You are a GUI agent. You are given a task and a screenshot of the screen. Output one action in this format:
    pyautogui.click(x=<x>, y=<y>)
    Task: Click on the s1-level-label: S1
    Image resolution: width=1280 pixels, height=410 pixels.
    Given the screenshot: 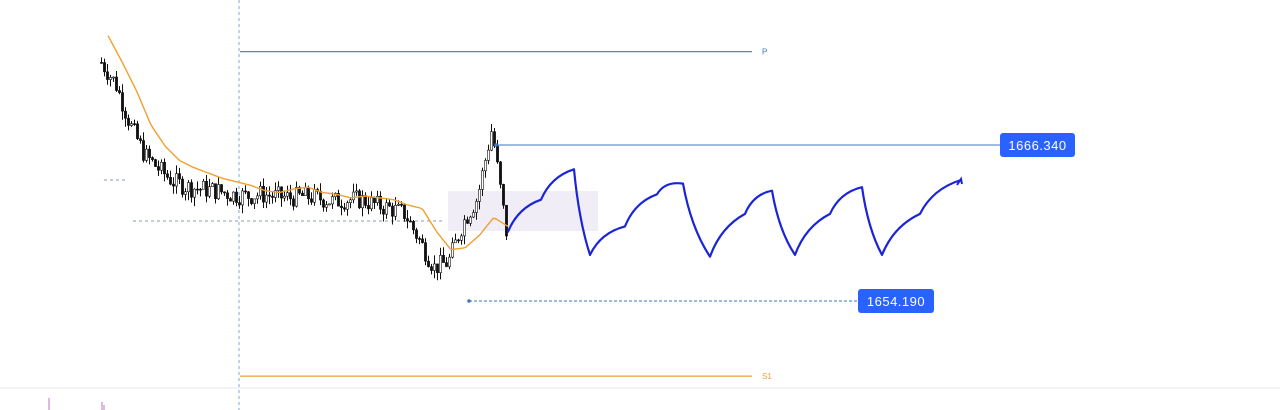 What is the action you would take?
    pyautogui.click(x=767, y=376)
    